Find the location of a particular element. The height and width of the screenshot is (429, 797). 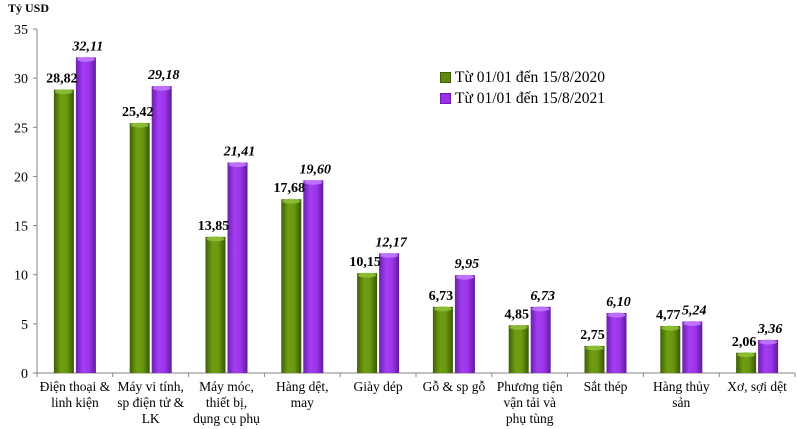

x-category-label: Máy móc, is located at coordinates (226, 386).